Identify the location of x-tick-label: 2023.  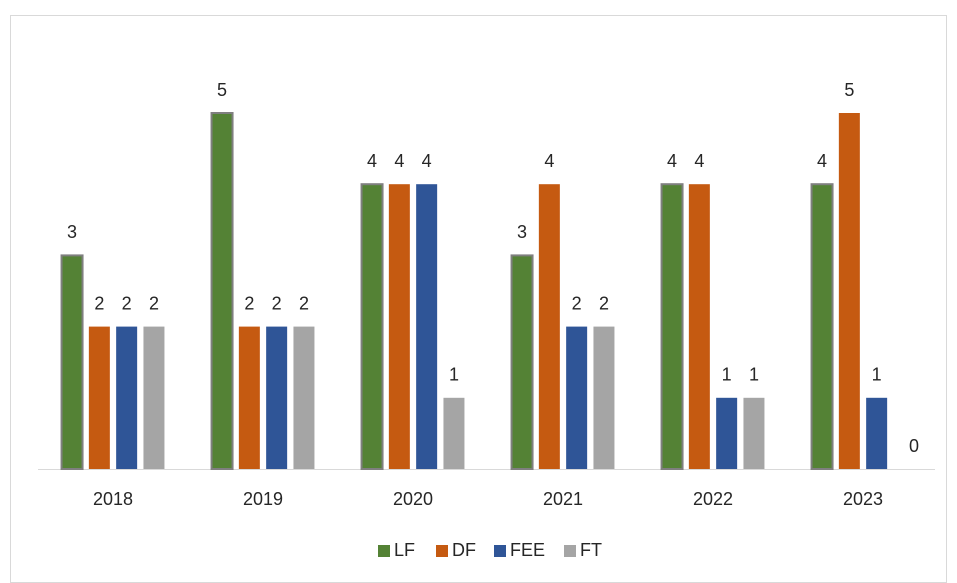
(863, 499).